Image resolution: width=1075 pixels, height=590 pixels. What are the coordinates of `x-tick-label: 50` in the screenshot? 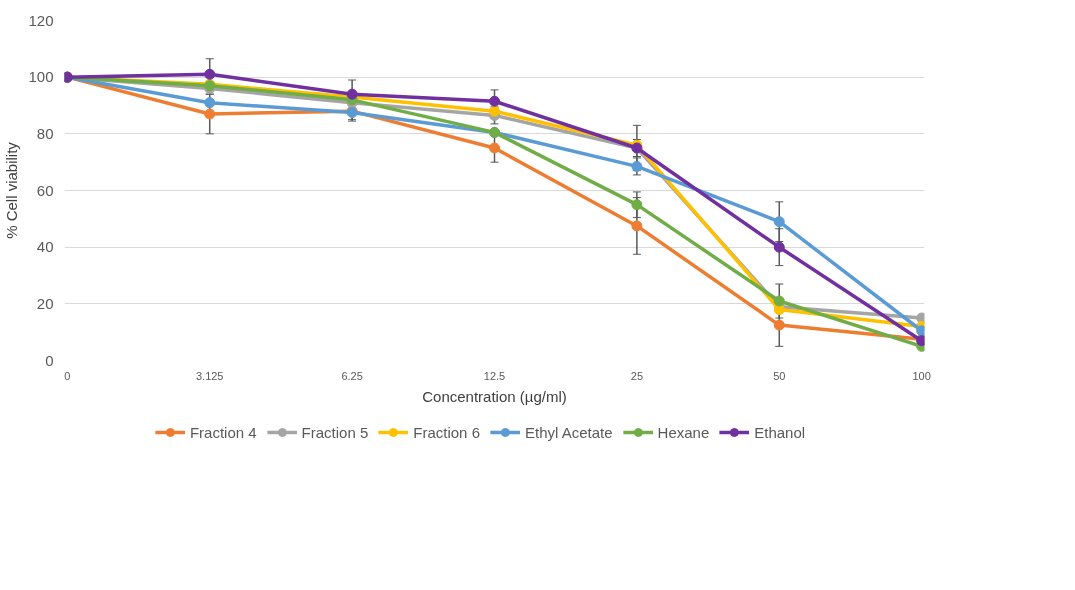 It's located at (779, 375).